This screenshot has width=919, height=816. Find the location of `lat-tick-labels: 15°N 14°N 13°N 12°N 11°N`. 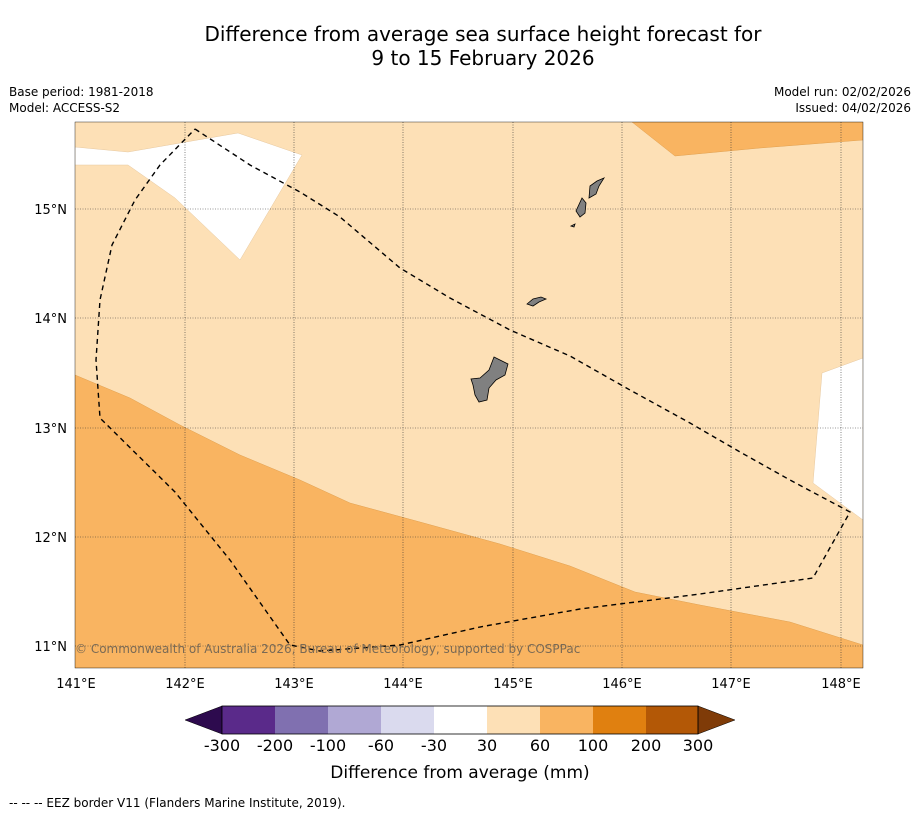

lat-tick-labels: 15°N 14°N 13°N 12°N 11°N is located at coordinates (50, 429).